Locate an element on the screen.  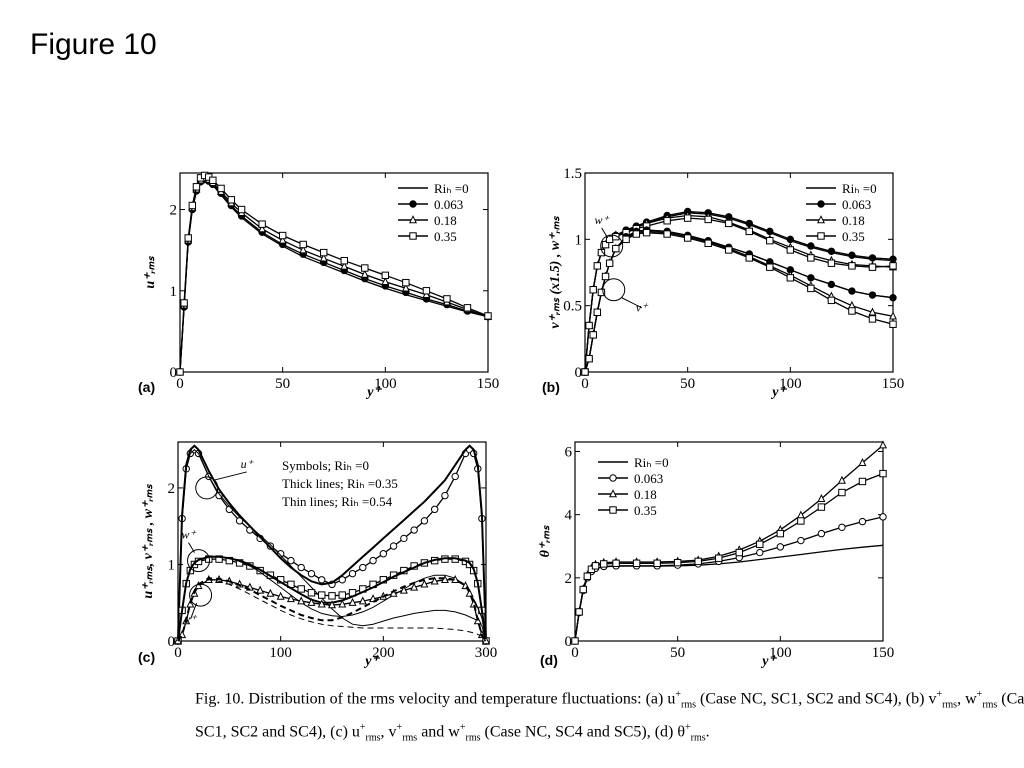
caption-text: SC1, SC2 and SC4), (c) u is located at coordinates (277, 731).